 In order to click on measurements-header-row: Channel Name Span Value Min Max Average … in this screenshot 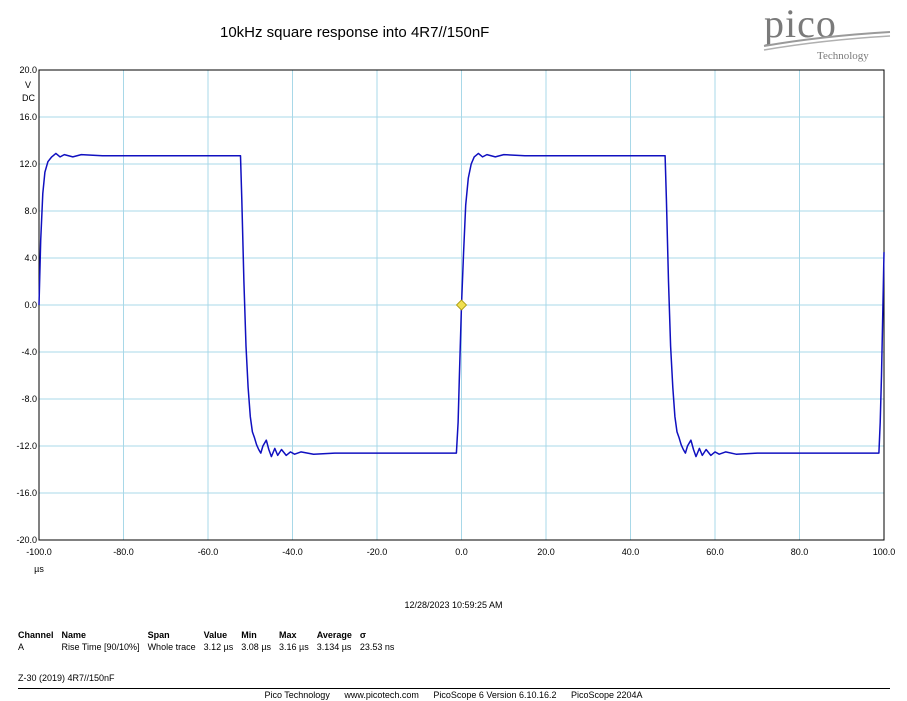, I will do `click(210, 636)`.